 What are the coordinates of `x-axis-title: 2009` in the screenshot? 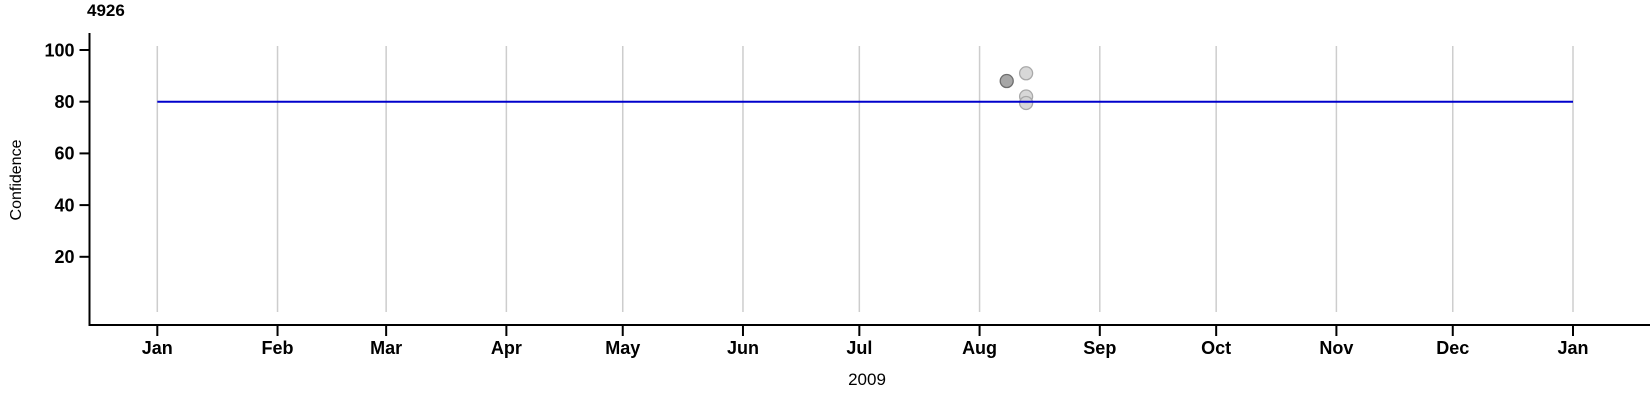 It's located at (867, 379).